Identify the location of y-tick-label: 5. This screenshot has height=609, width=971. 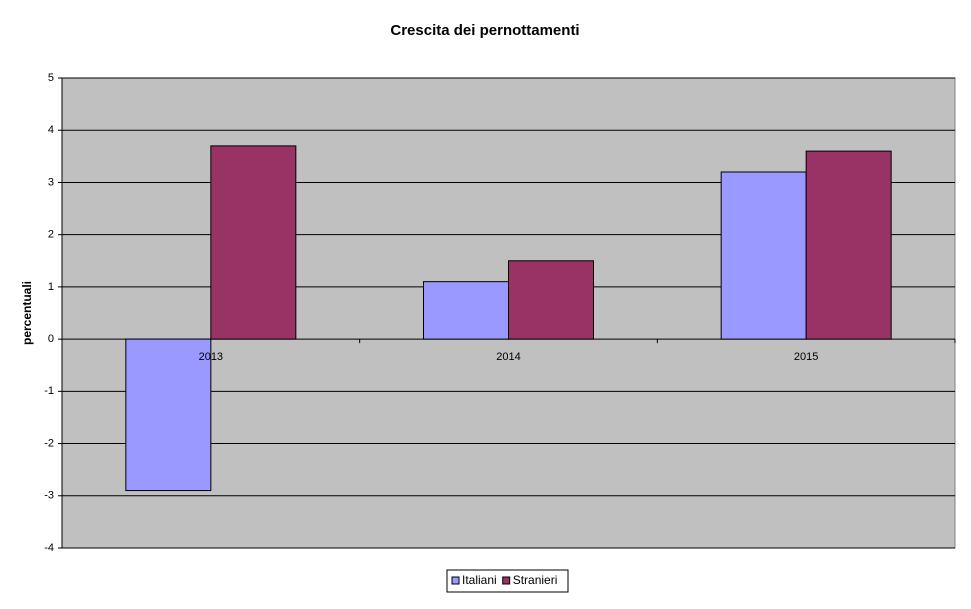
(51, 78).